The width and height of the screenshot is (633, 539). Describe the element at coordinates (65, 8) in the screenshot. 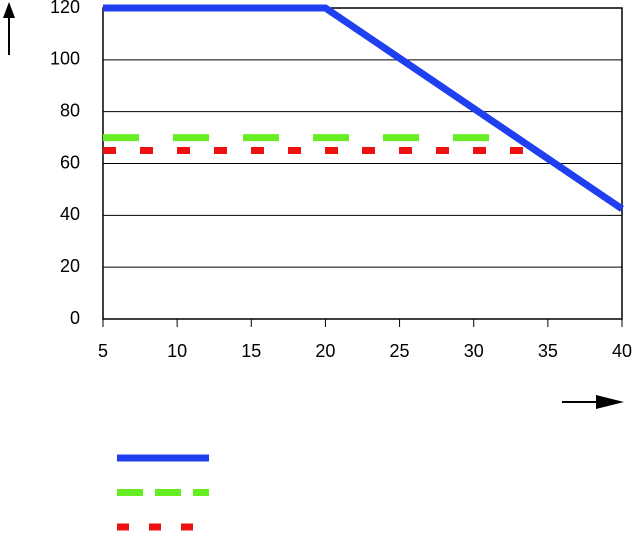

I see `y-tick-label: 120` at that location.